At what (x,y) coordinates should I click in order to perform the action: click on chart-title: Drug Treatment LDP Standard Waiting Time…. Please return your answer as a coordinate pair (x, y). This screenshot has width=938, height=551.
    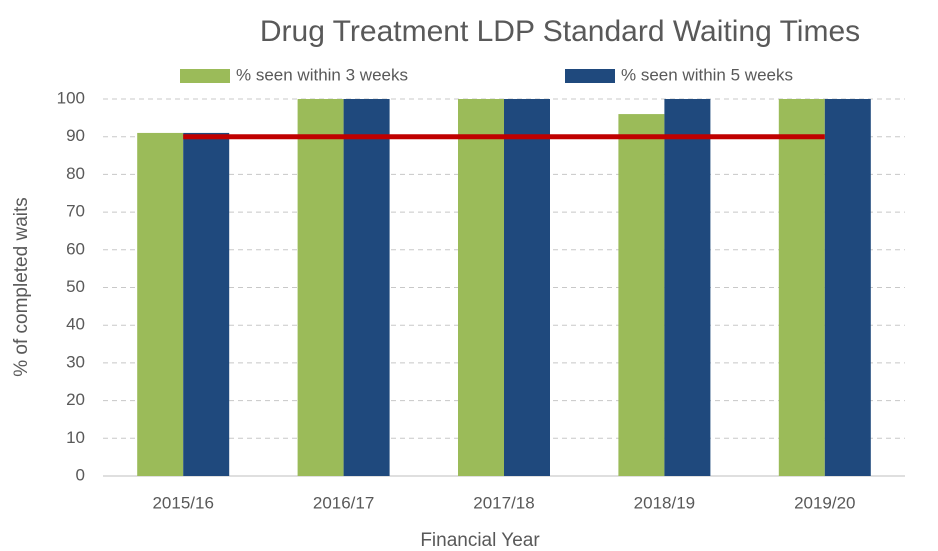
    Looking at the image, I should click on (560, 31).